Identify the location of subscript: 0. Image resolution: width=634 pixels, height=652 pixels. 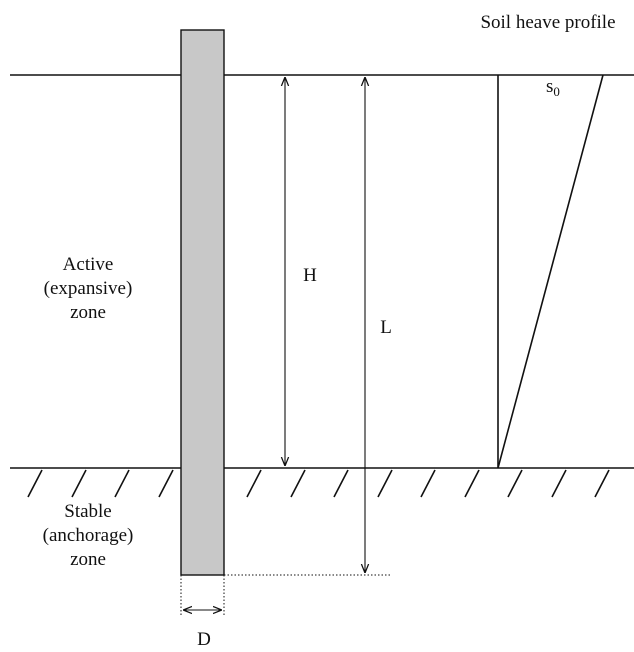
(556, 91).